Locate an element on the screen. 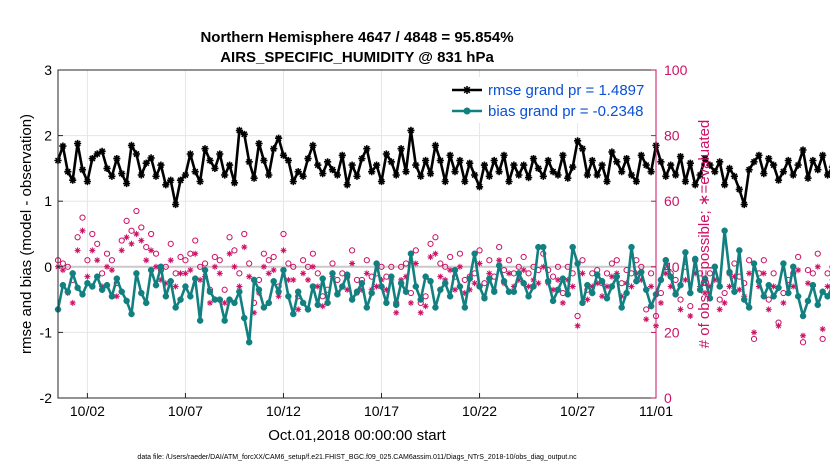 This screenshot has width=830, height=475. x-tick-label: 10/22 is located at coordinates (479, 411).